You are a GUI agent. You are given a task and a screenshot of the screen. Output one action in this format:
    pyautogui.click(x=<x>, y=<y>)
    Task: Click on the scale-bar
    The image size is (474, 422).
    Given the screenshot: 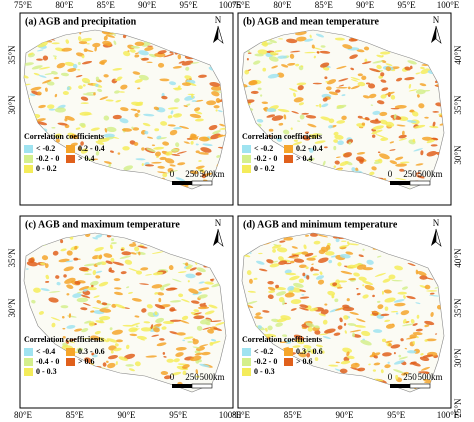 What is the action you would take?
    pyautogui.click(x=420, y=386)
    